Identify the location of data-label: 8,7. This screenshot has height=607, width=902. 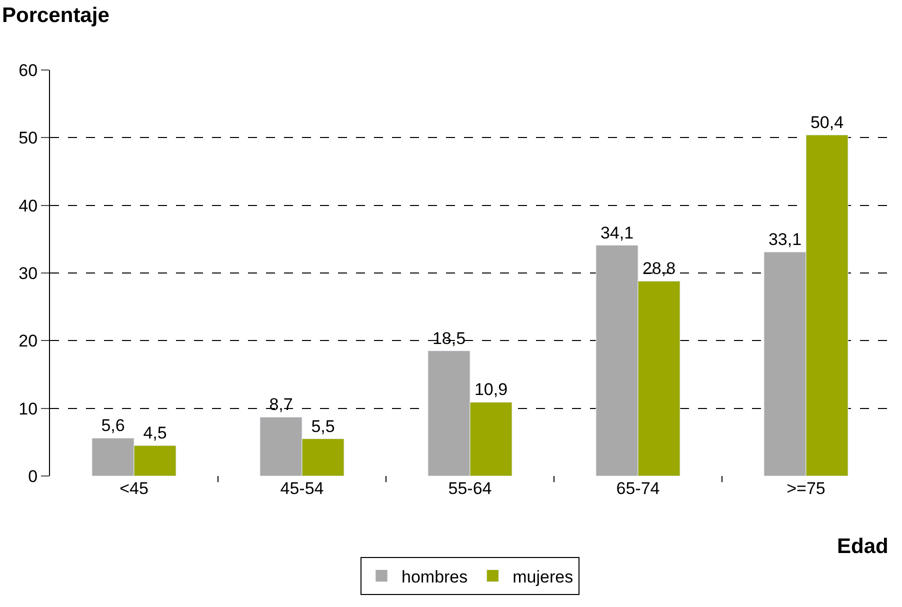
(281, 404).